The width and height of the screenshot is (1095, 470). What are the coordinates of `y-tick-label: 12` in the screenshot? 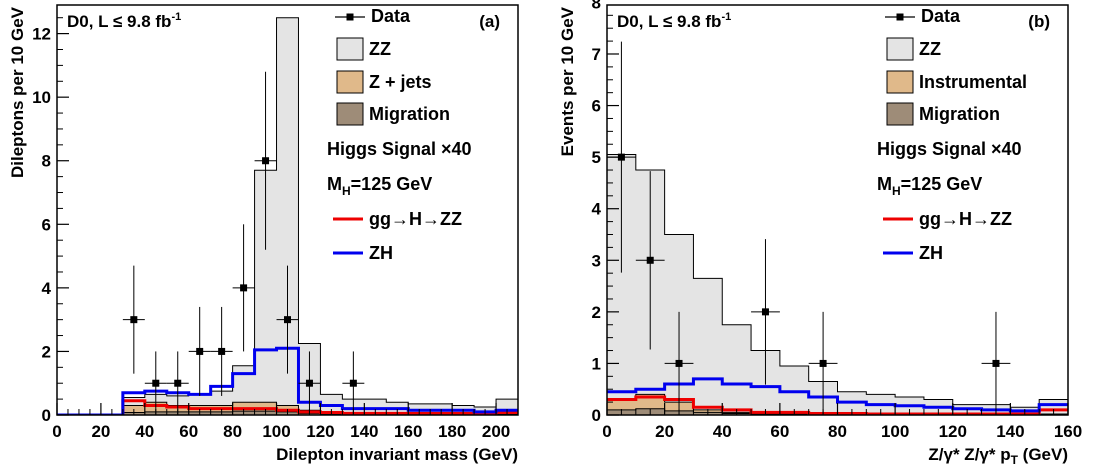 It's located at (41, 34).